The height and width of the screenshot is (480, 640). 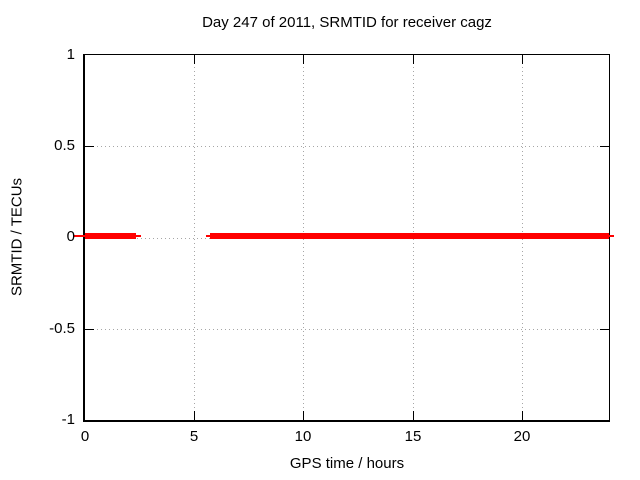 I want to click on x-axis-title: GPS time / hours, so click(x=347, y=463).